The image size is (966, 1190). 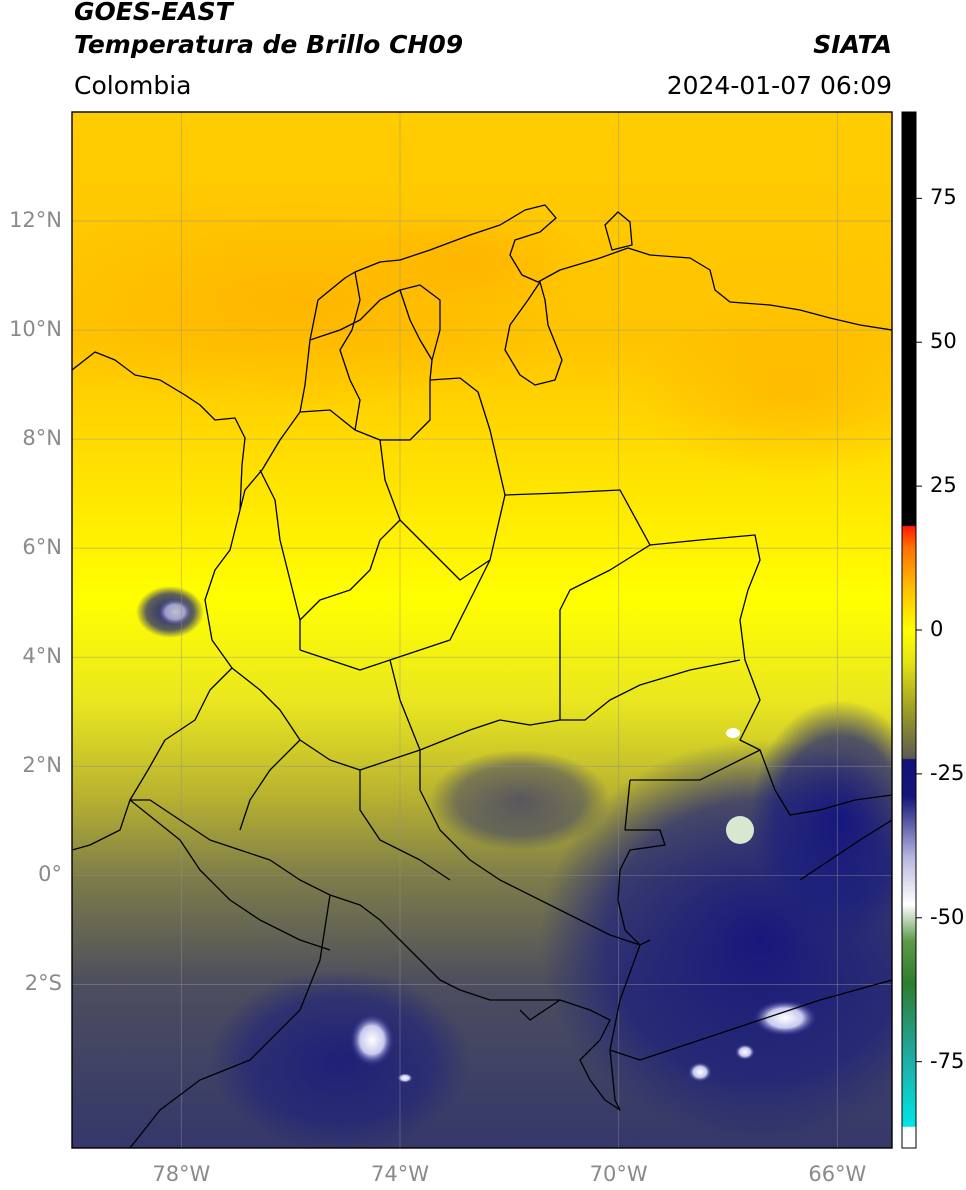 I want to click on satellite-title: GOES-EAST, so click(x=153, y=13).